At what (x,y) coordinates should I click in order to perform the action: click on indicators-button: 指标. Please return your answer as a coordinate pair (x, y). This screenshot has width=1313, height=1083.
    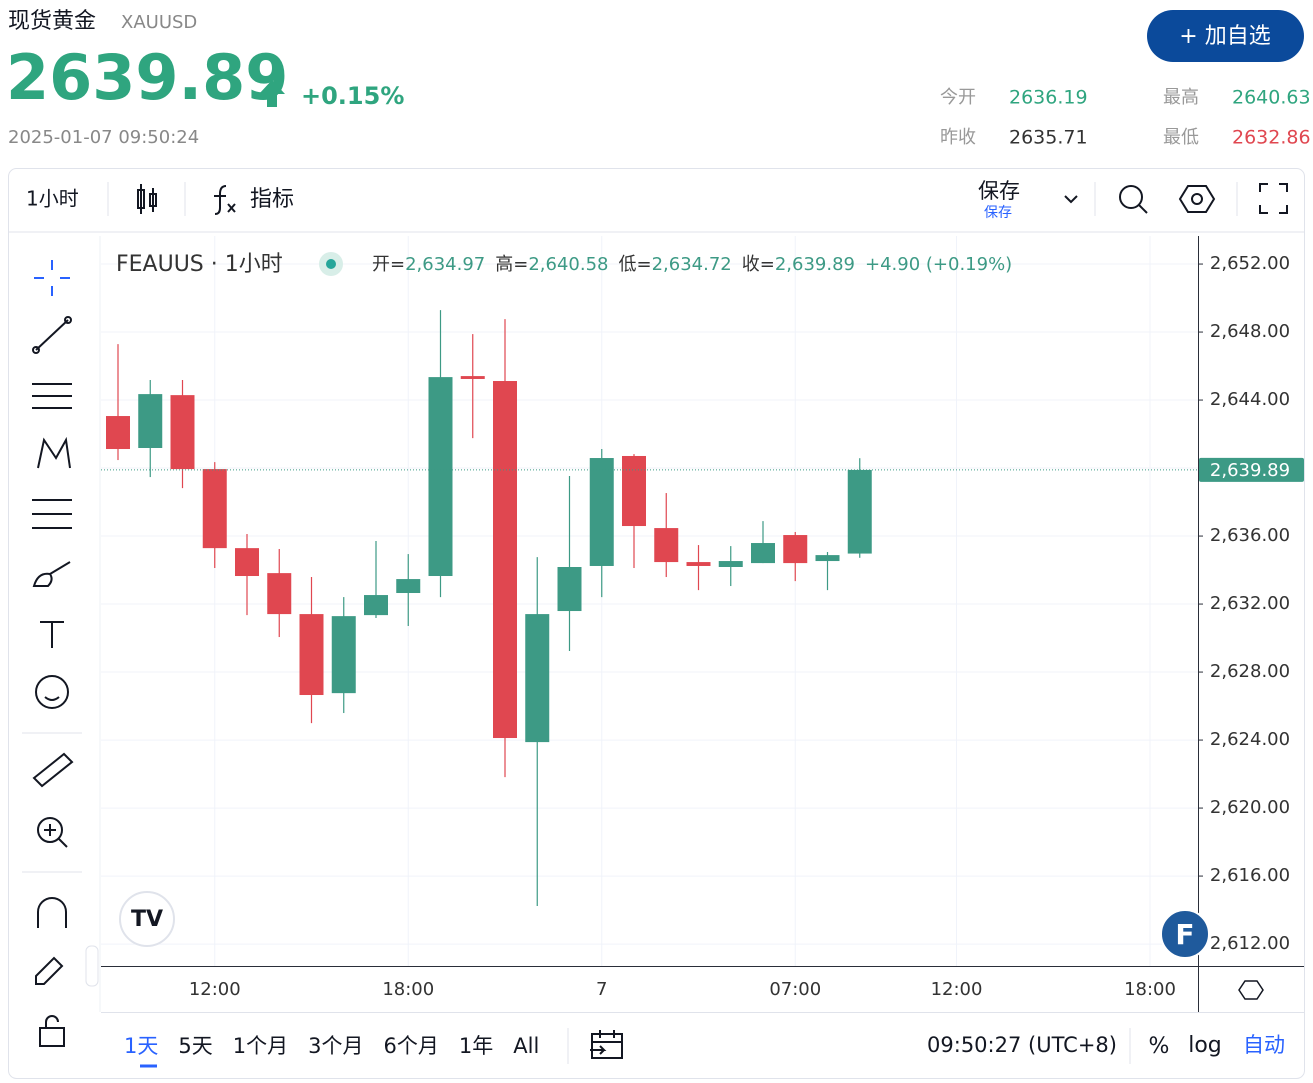
    Looking at the image, I should click on (272, 199).